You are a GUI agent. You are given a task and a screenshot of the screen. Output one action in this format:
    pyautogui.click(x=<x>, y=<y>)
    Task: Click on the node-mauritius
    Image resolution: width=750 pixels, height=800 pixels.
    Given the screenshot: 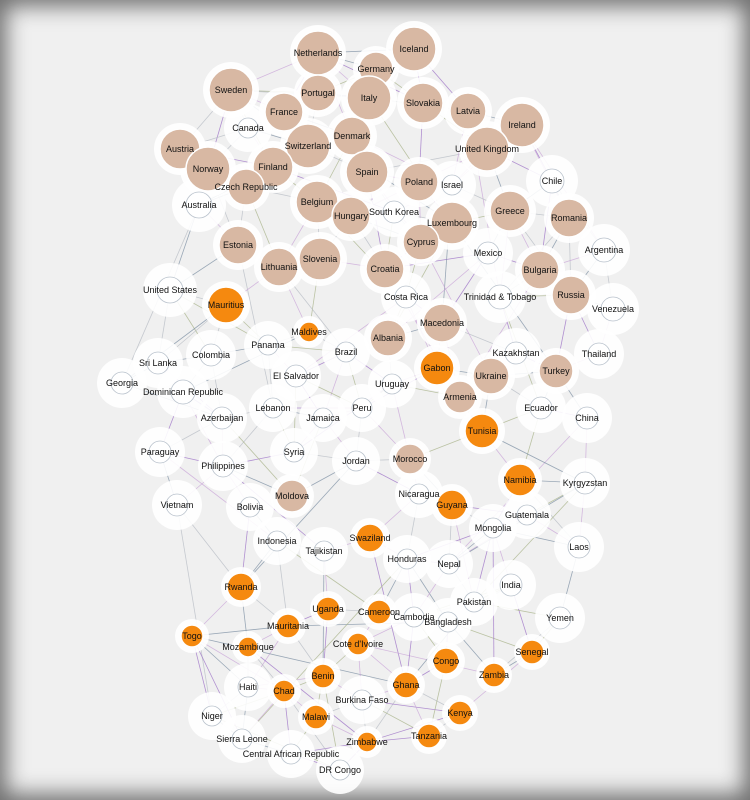 What is the action you would take?
    pyautogui.click(x=226, y=305)
    